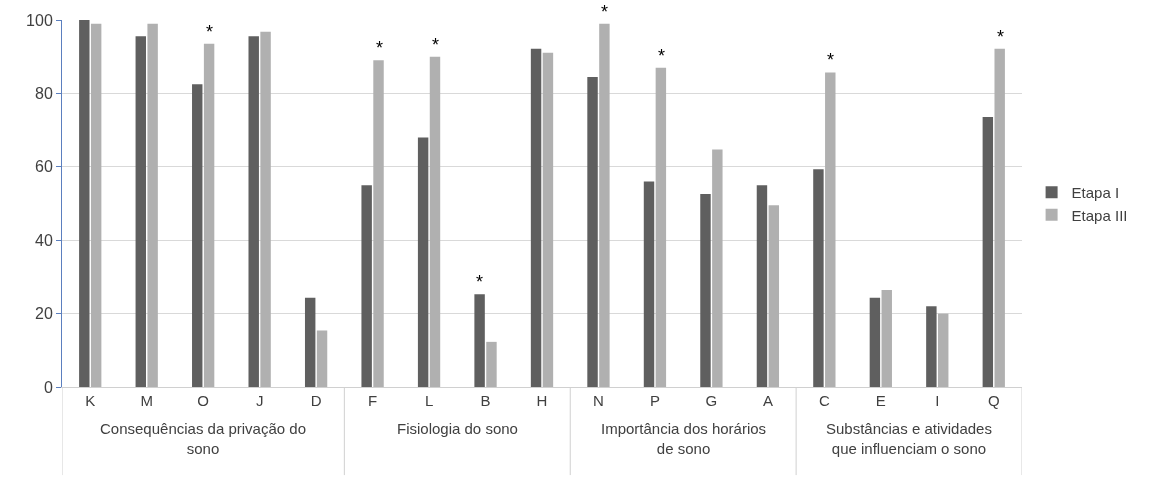 The height and width of the screenshot is (483, 1162). Describe the element at coordinates (44, 93) in the screenshot. I see `y-tick-label: 80` at that location.